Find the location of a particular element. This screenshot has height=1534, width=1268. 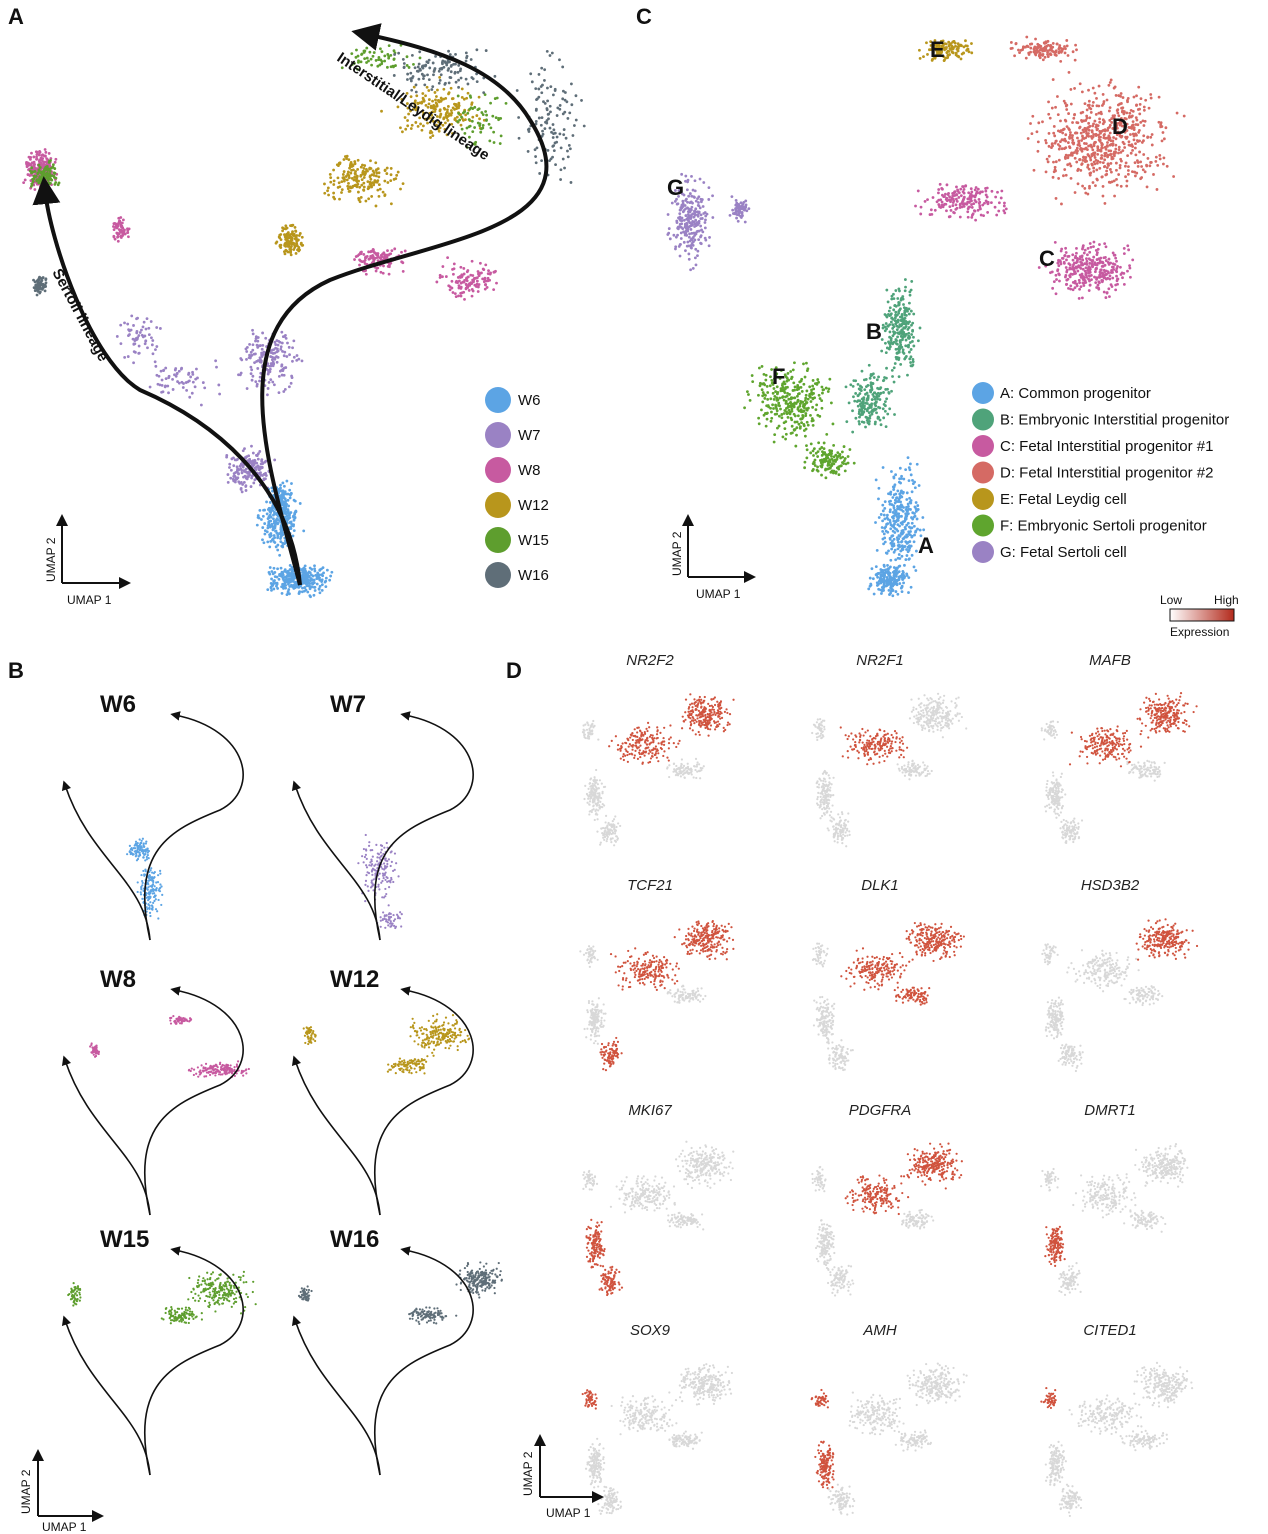

cluster-cells-a is located at coordinates (890, 578).